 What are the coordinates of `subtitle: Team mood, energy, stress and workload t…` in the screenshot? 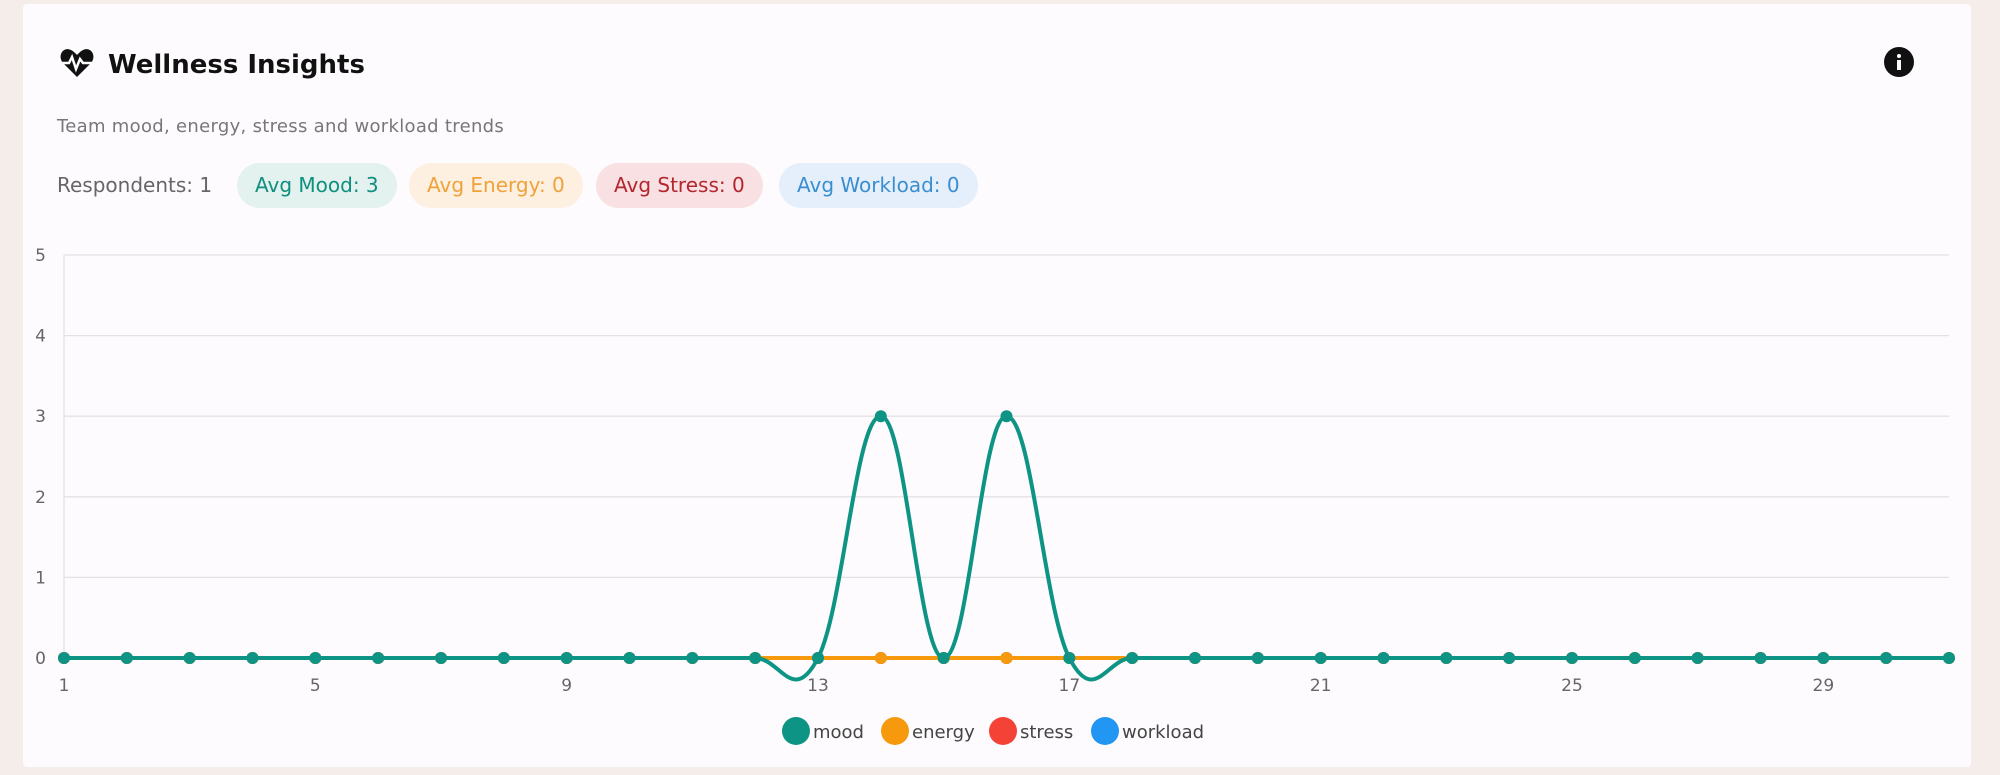 It's located at (281, 126).